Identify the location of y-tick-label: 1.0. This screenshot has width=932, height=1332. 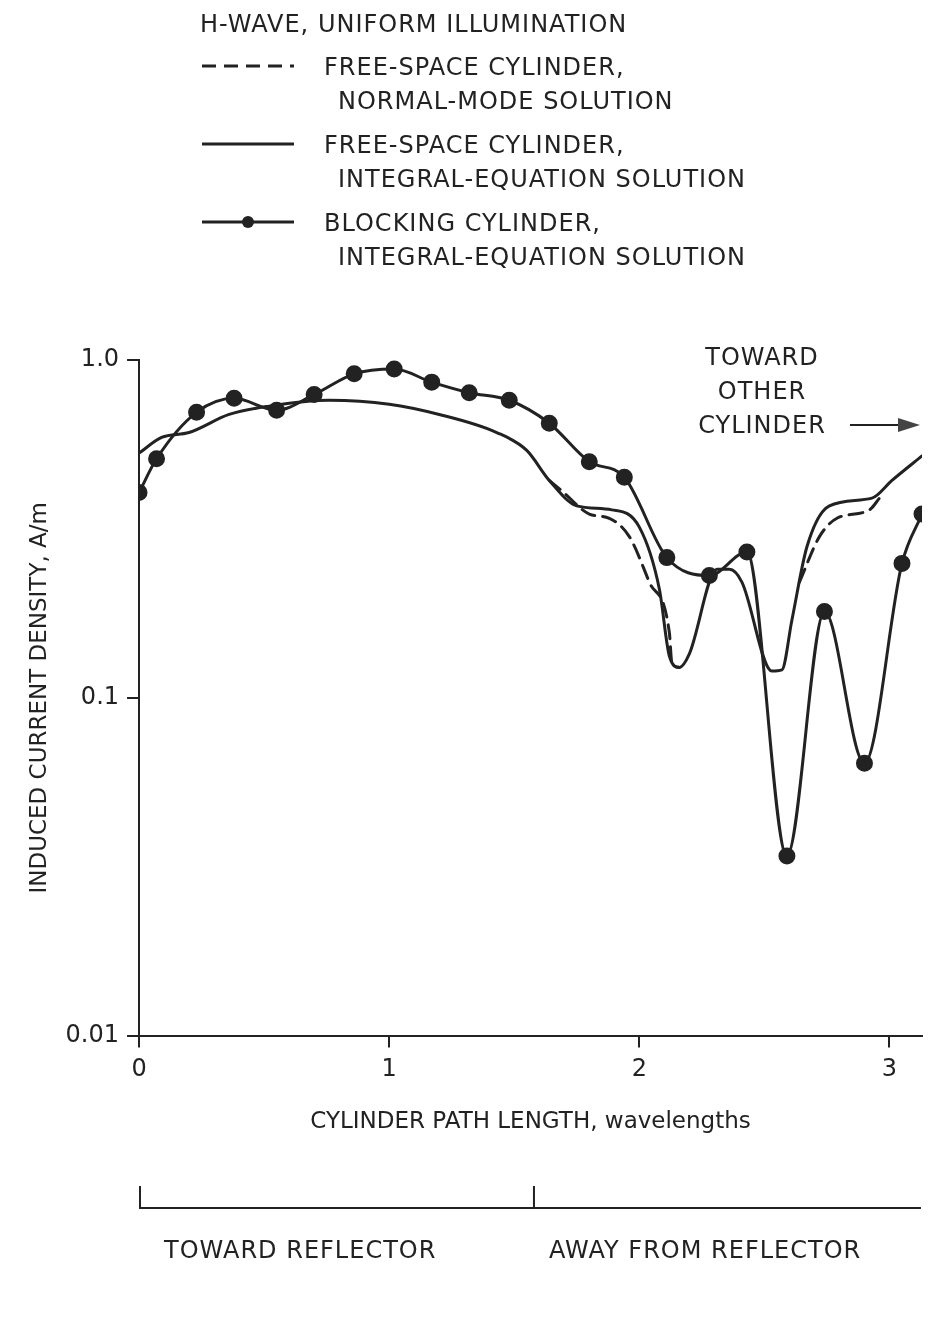
(100, 358).